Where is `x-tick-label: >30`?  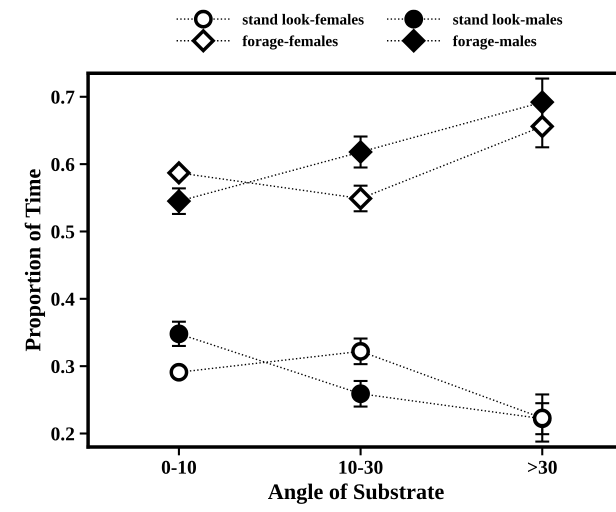
x-tick-label: >30 is located at coordinates (542, 467).